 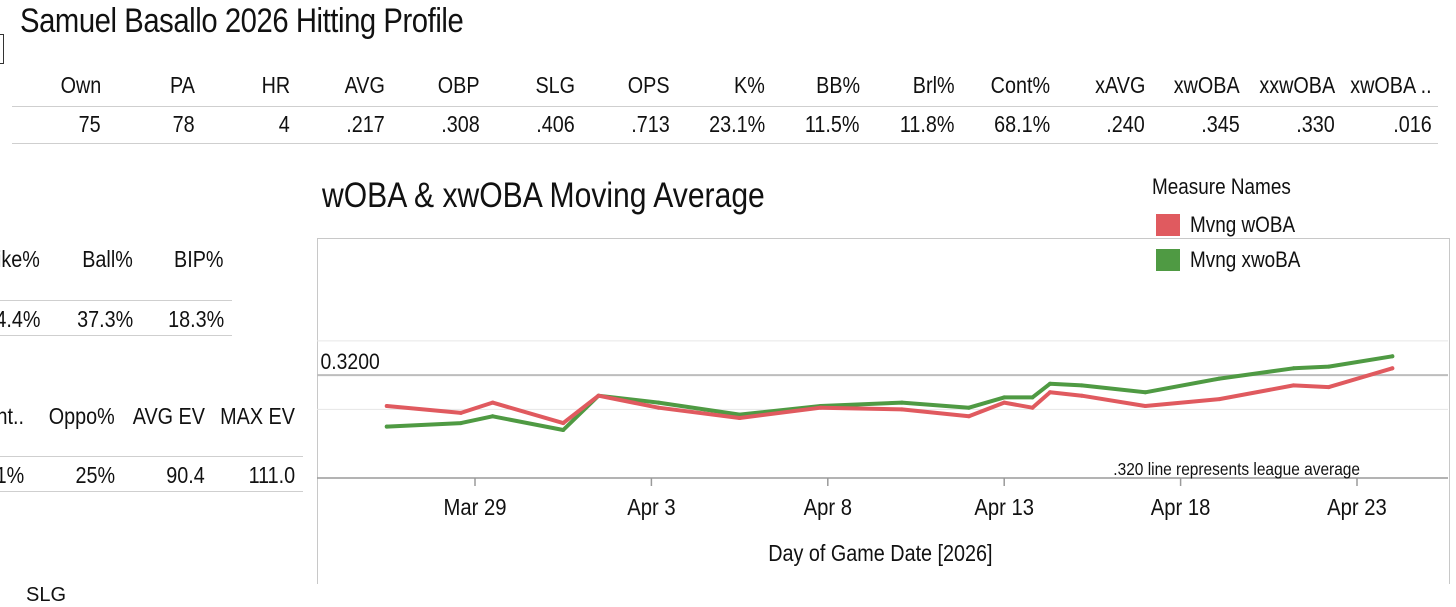 I want to click on stats-value-cell-text: 11.8%, so click(x=927, y=124).